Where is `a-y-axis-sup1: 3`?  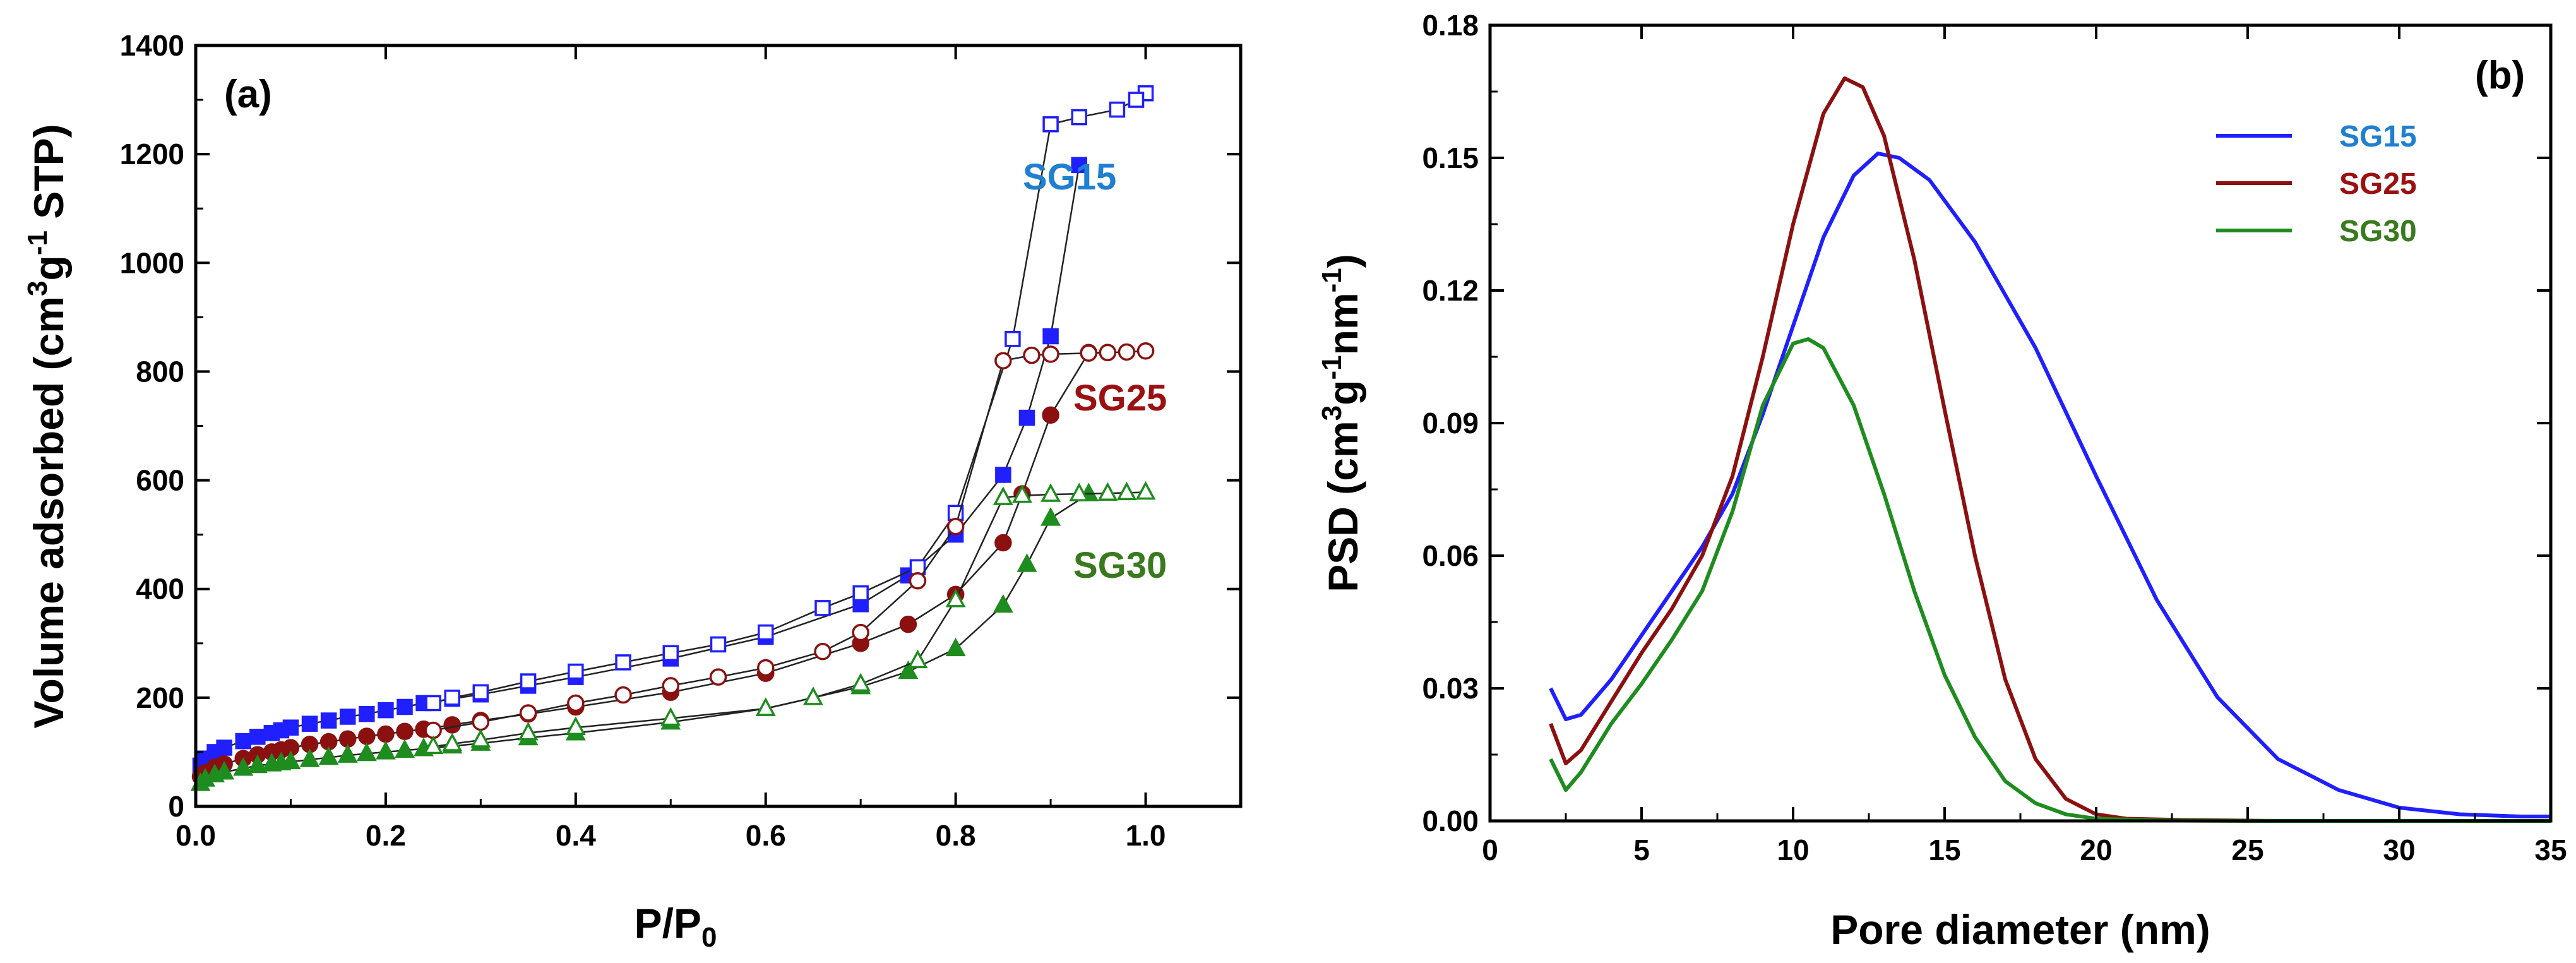 a-y-axis-sup1: 3 is located at coordinates (37, 288).